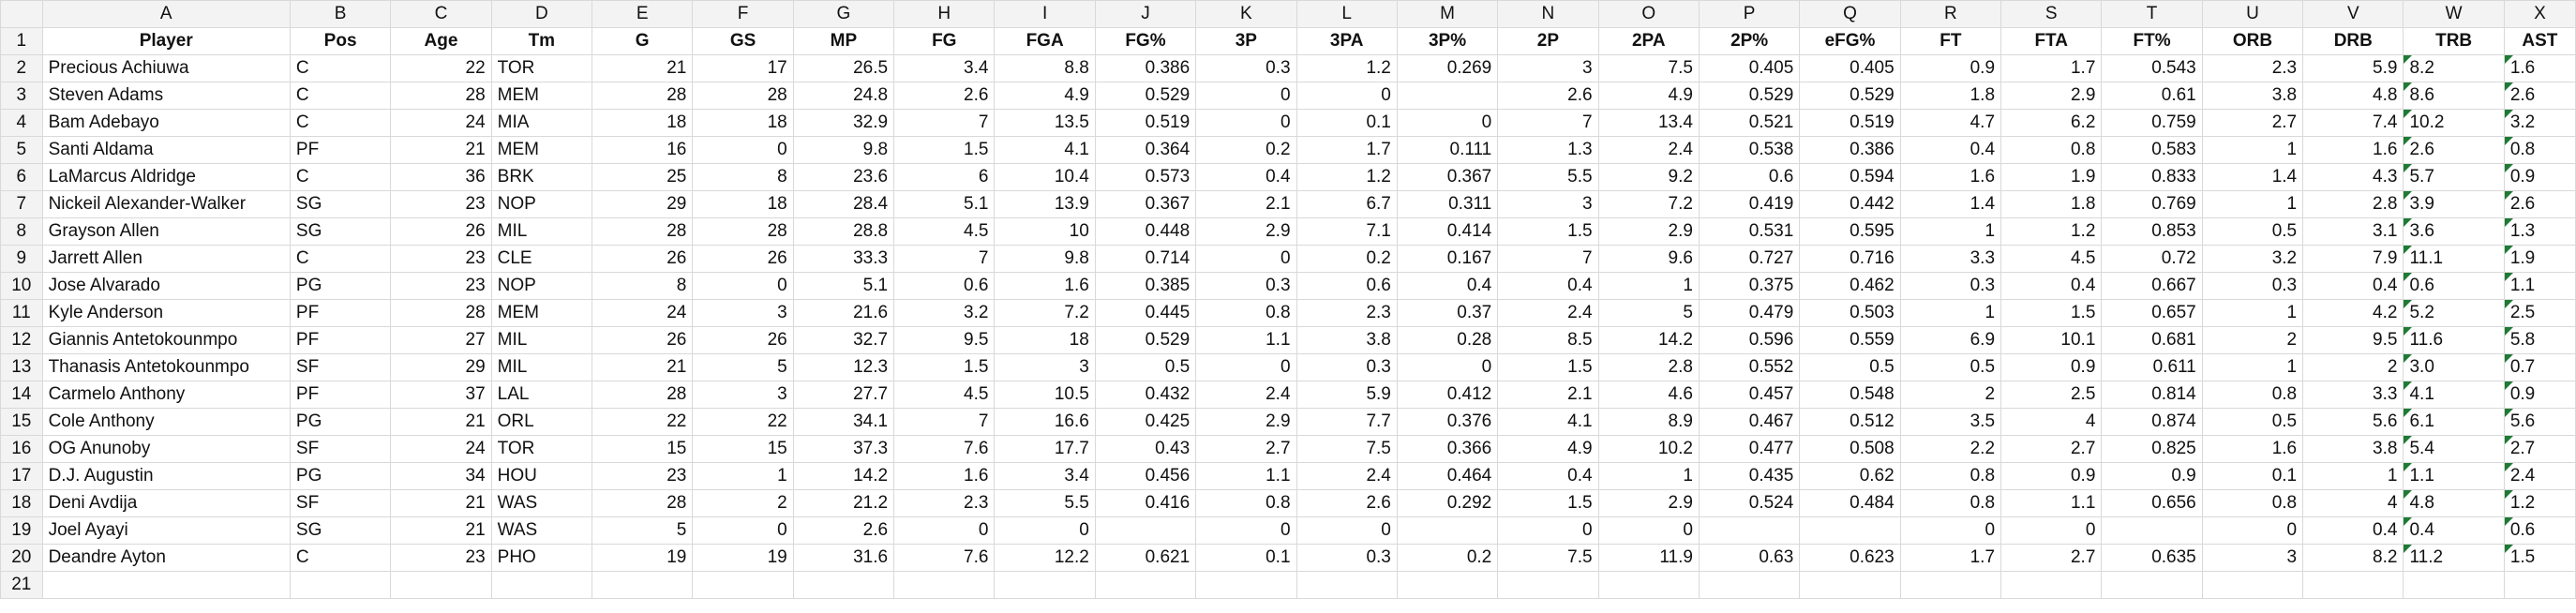 This screenshot has width=2576, height=613. What do you see at coordinates (22, 286) in the screenshot?
I see `row-number: 10` at bounding box center [22, 286].